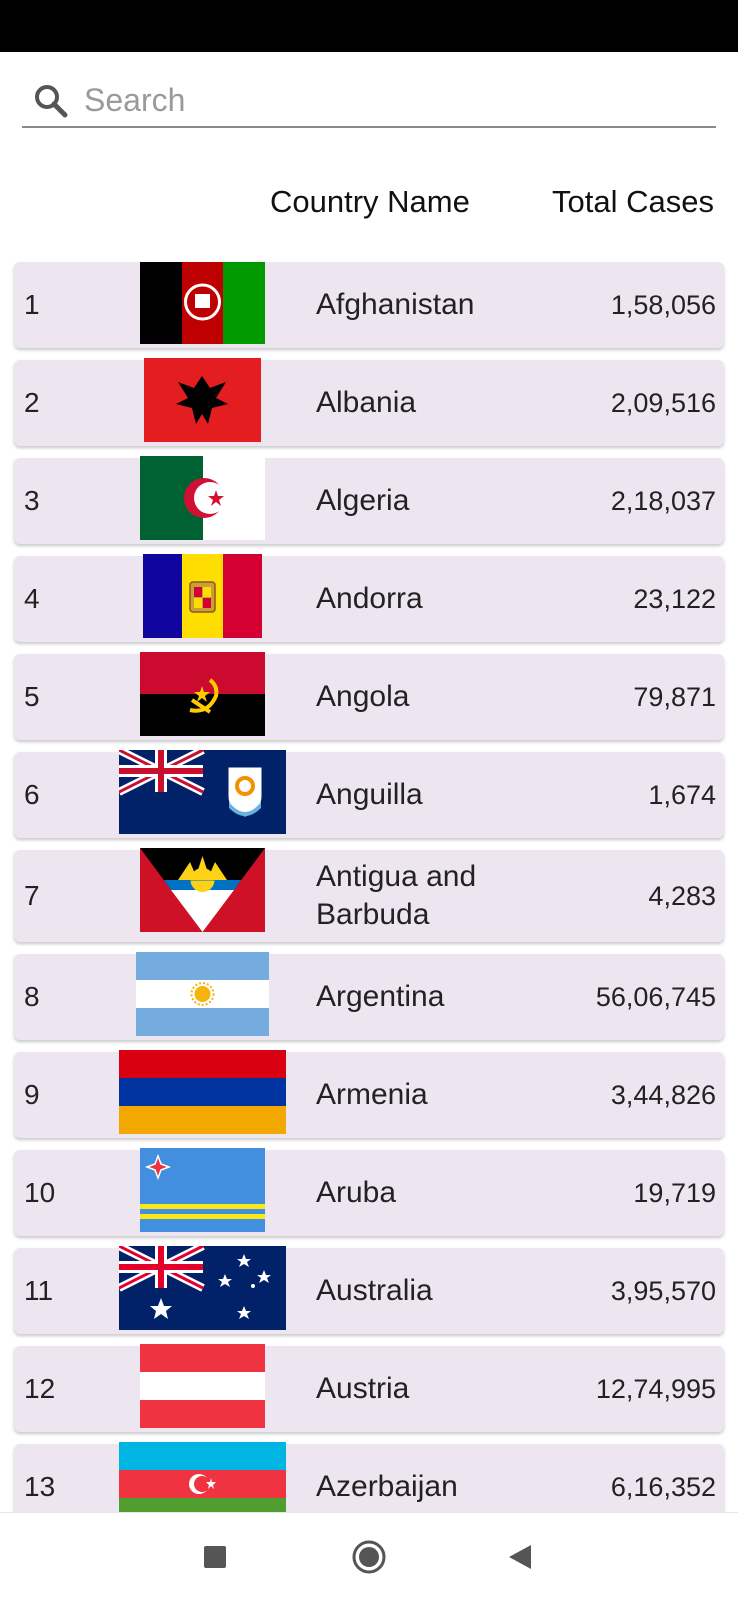 This screenshot has width=738, height=1600. What do you see at coordinates (370, 201) in the screenshot?
I see `column-header-country-name: Country Name` at bounding box center [370, 201].